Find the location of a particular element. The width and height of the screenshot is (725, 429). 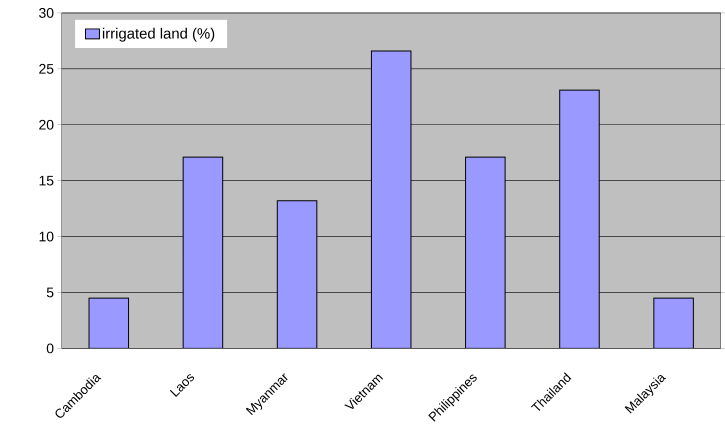

y-tick-label: 20 is located at coordinates (46, 125).